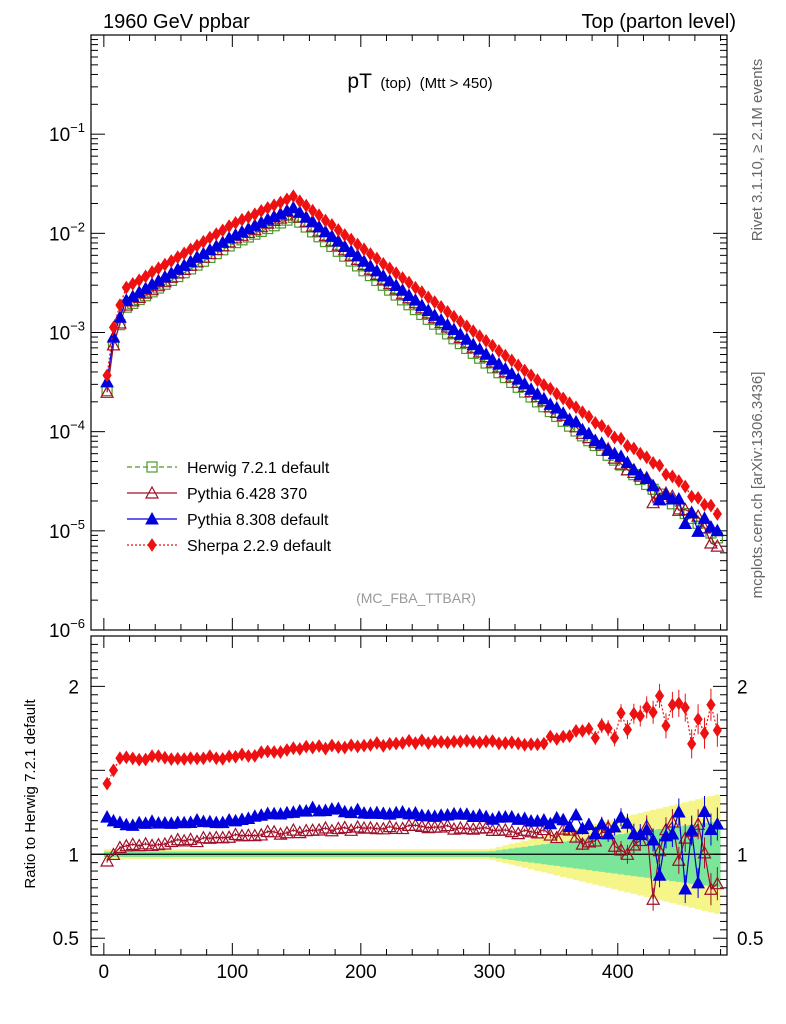 The height and width of the screenshot is (1024, 786). I want to click on x-tick-label: 0, so click(104, 972).